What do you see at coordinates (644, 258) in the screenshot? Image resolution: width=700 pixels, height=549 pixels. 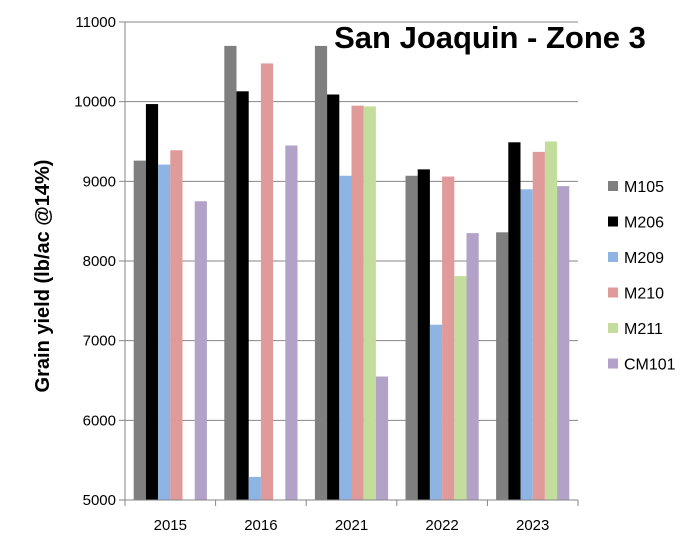 I see `legend-label-m209: M209` at bounding box center [644, 258].